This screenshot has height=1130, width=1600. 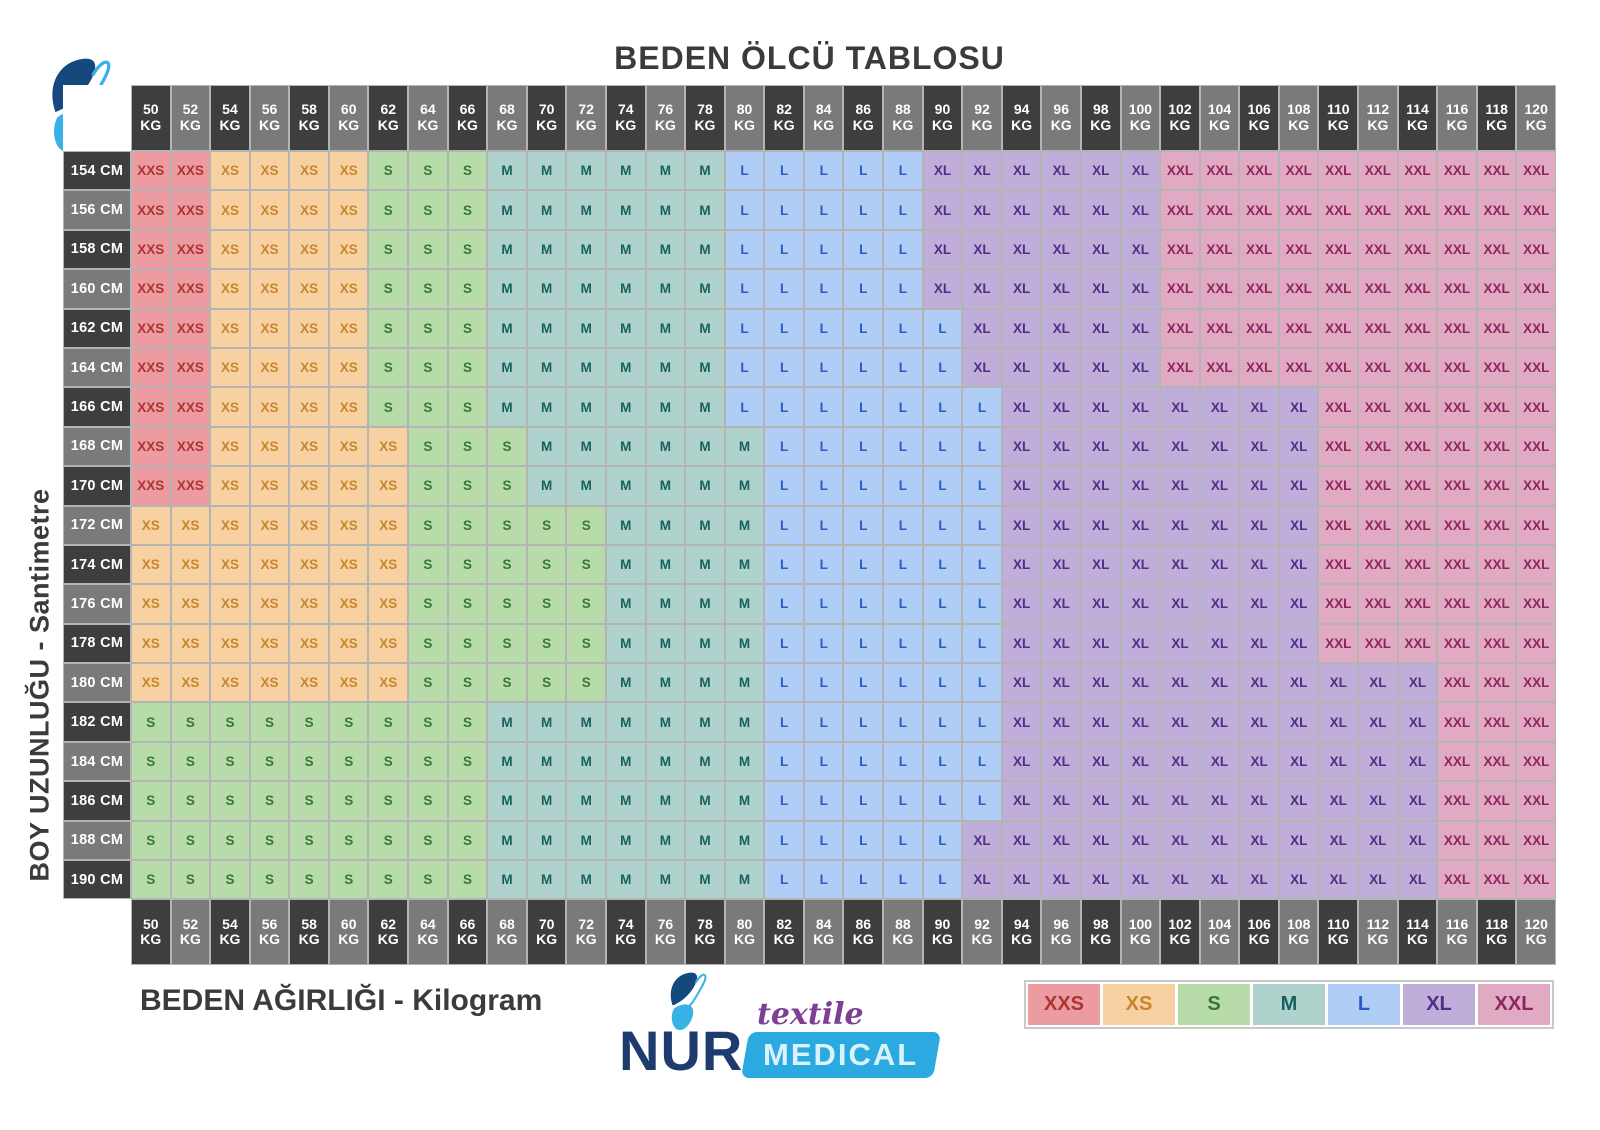 I want to click on weight-header-bottom: 64 KG, so click(x=428, y=932).